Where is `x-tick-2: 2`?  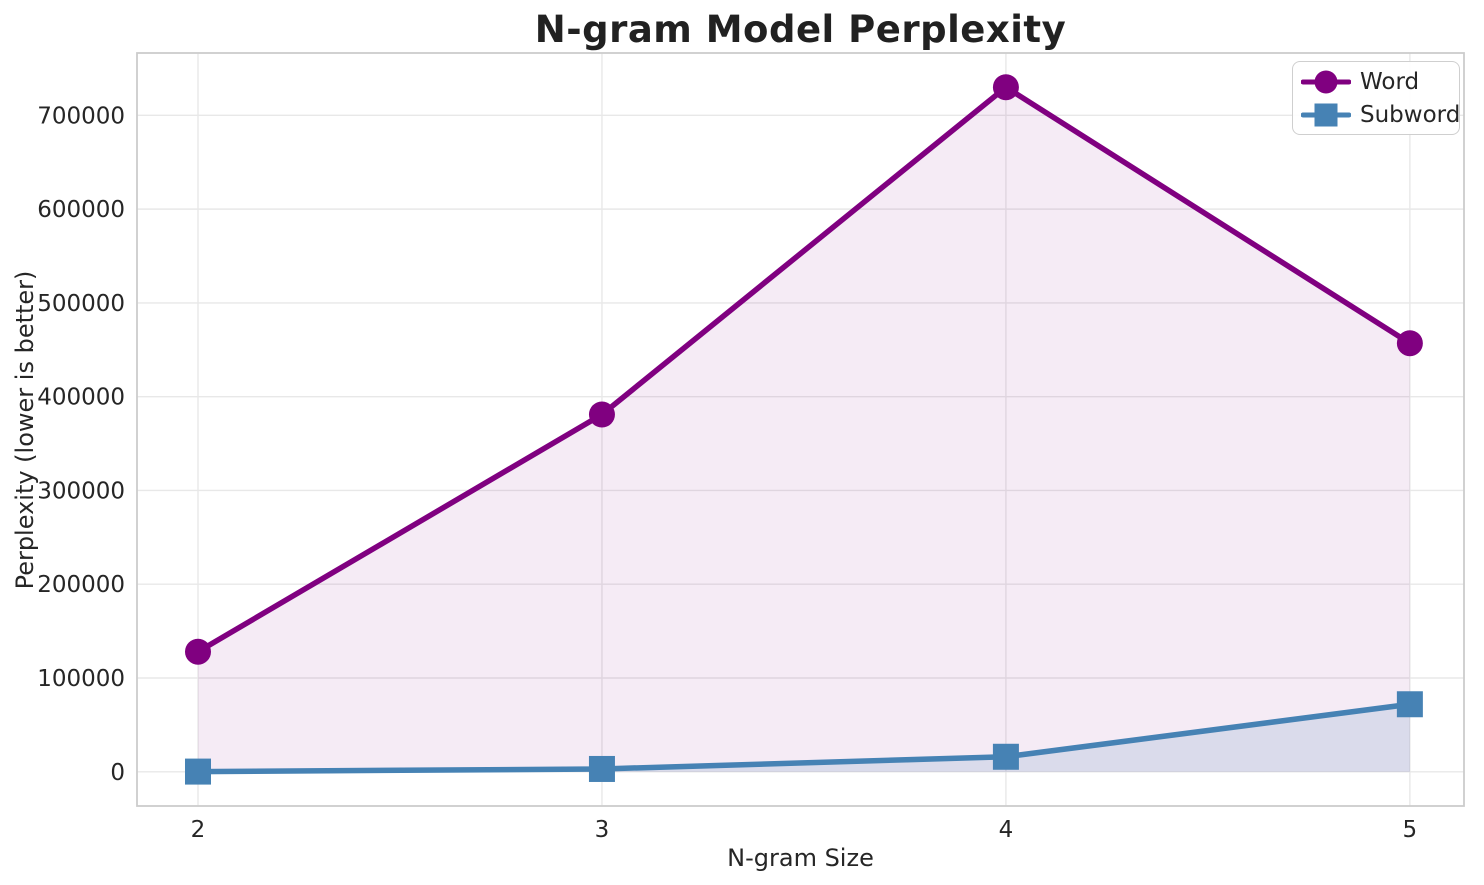
x-tick-2: 2 is located at coordinates (198, 830).